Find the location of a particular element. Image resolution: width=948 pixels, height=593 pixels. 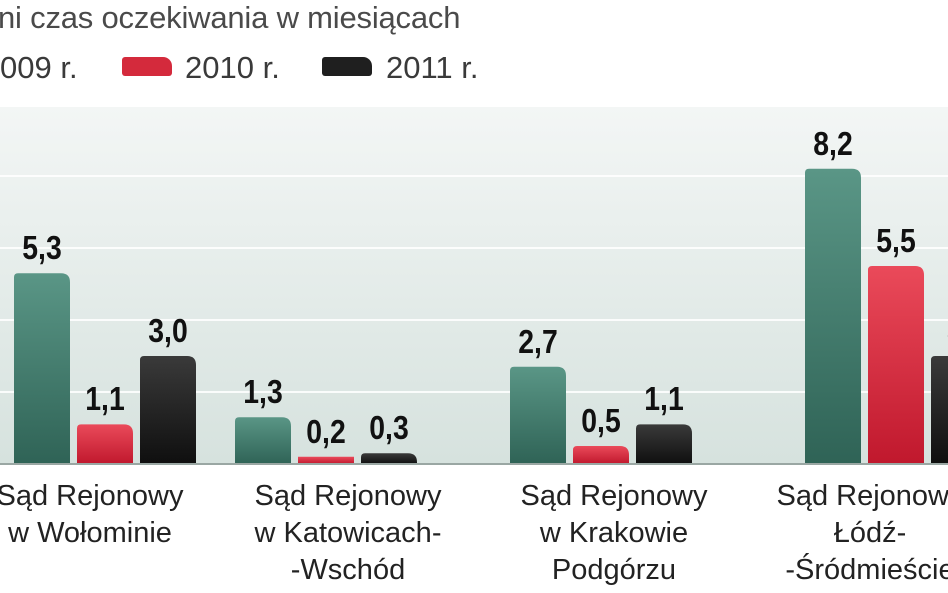

value-label-4-series-2: 5,5 is located at coordinates (896, 240).